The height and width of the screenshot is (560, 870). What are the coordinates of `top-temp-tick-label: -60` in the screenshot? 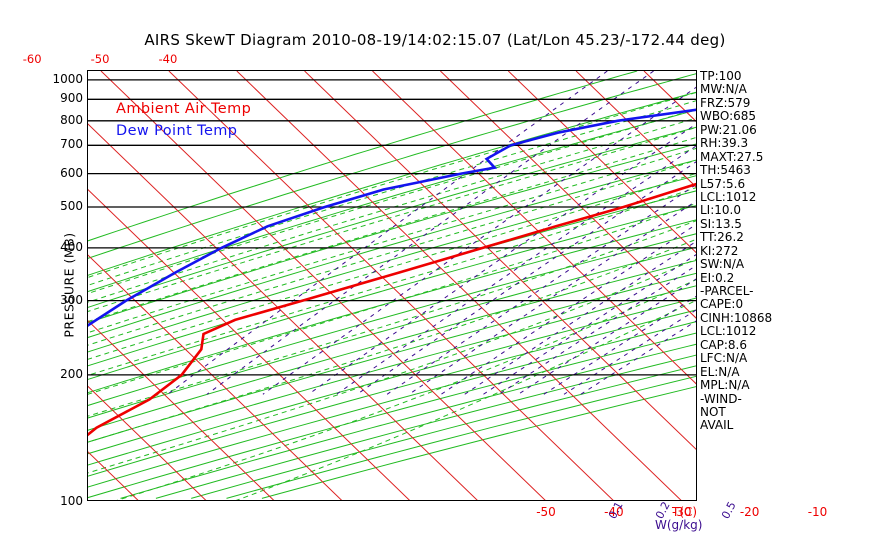 It's located at (32, 59).